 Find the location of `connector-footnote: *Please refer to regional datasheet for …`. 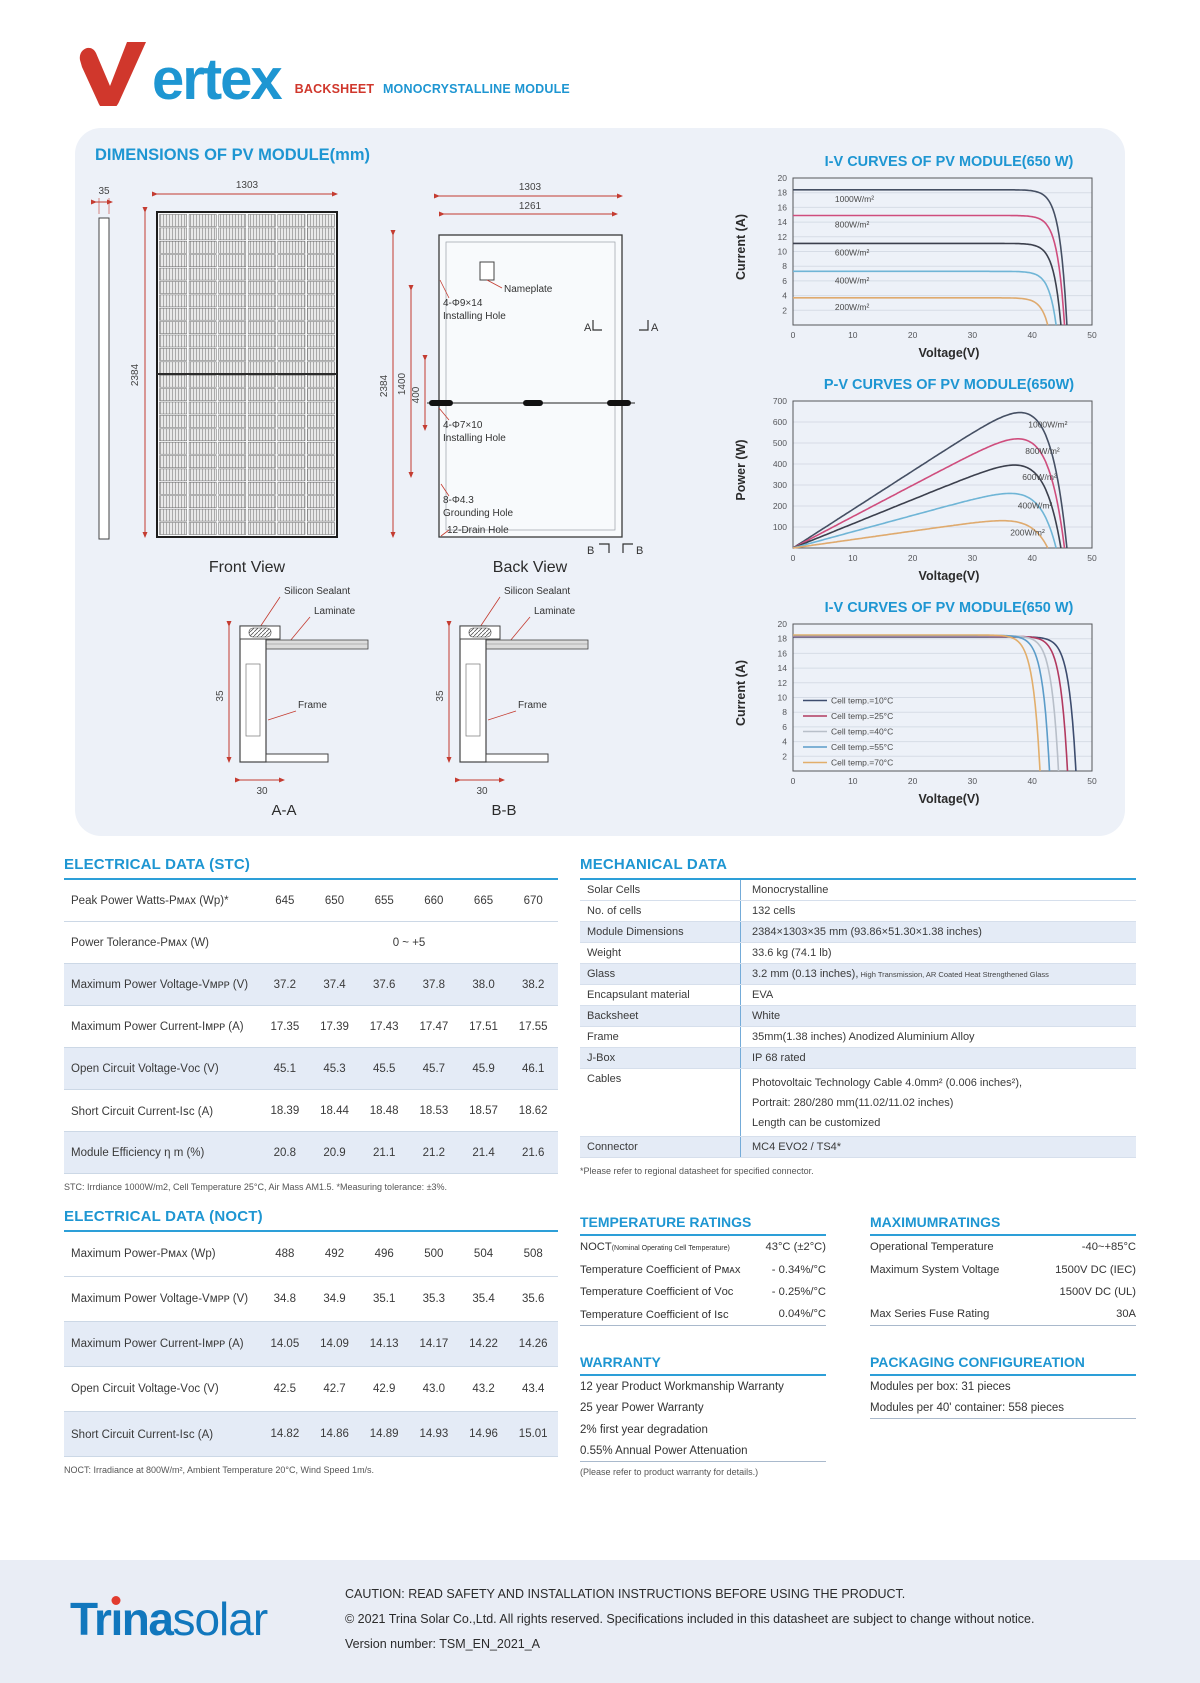

connector-footnote: *Please refer to regional datasheet for … is located at coordinates (697, 1171).